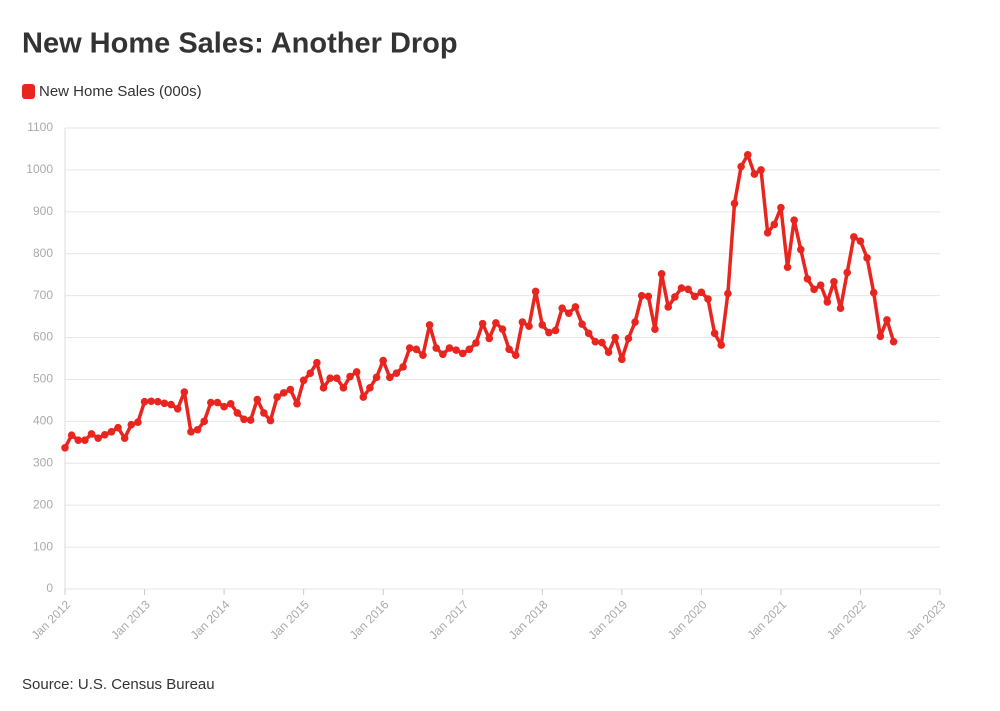 The height and width of the screenshot is (711, 1000). Describe the element at coordinates (766, 619) in the screenshot. I see `x-tick-label: Jan 2021` at that location.